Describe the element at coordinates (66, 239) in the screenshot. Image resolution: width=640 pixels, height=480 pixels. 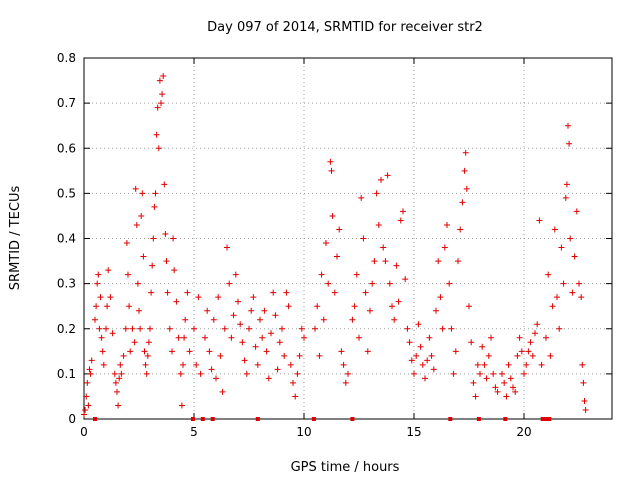
I see `y-tick-label: 0.4` at that location.